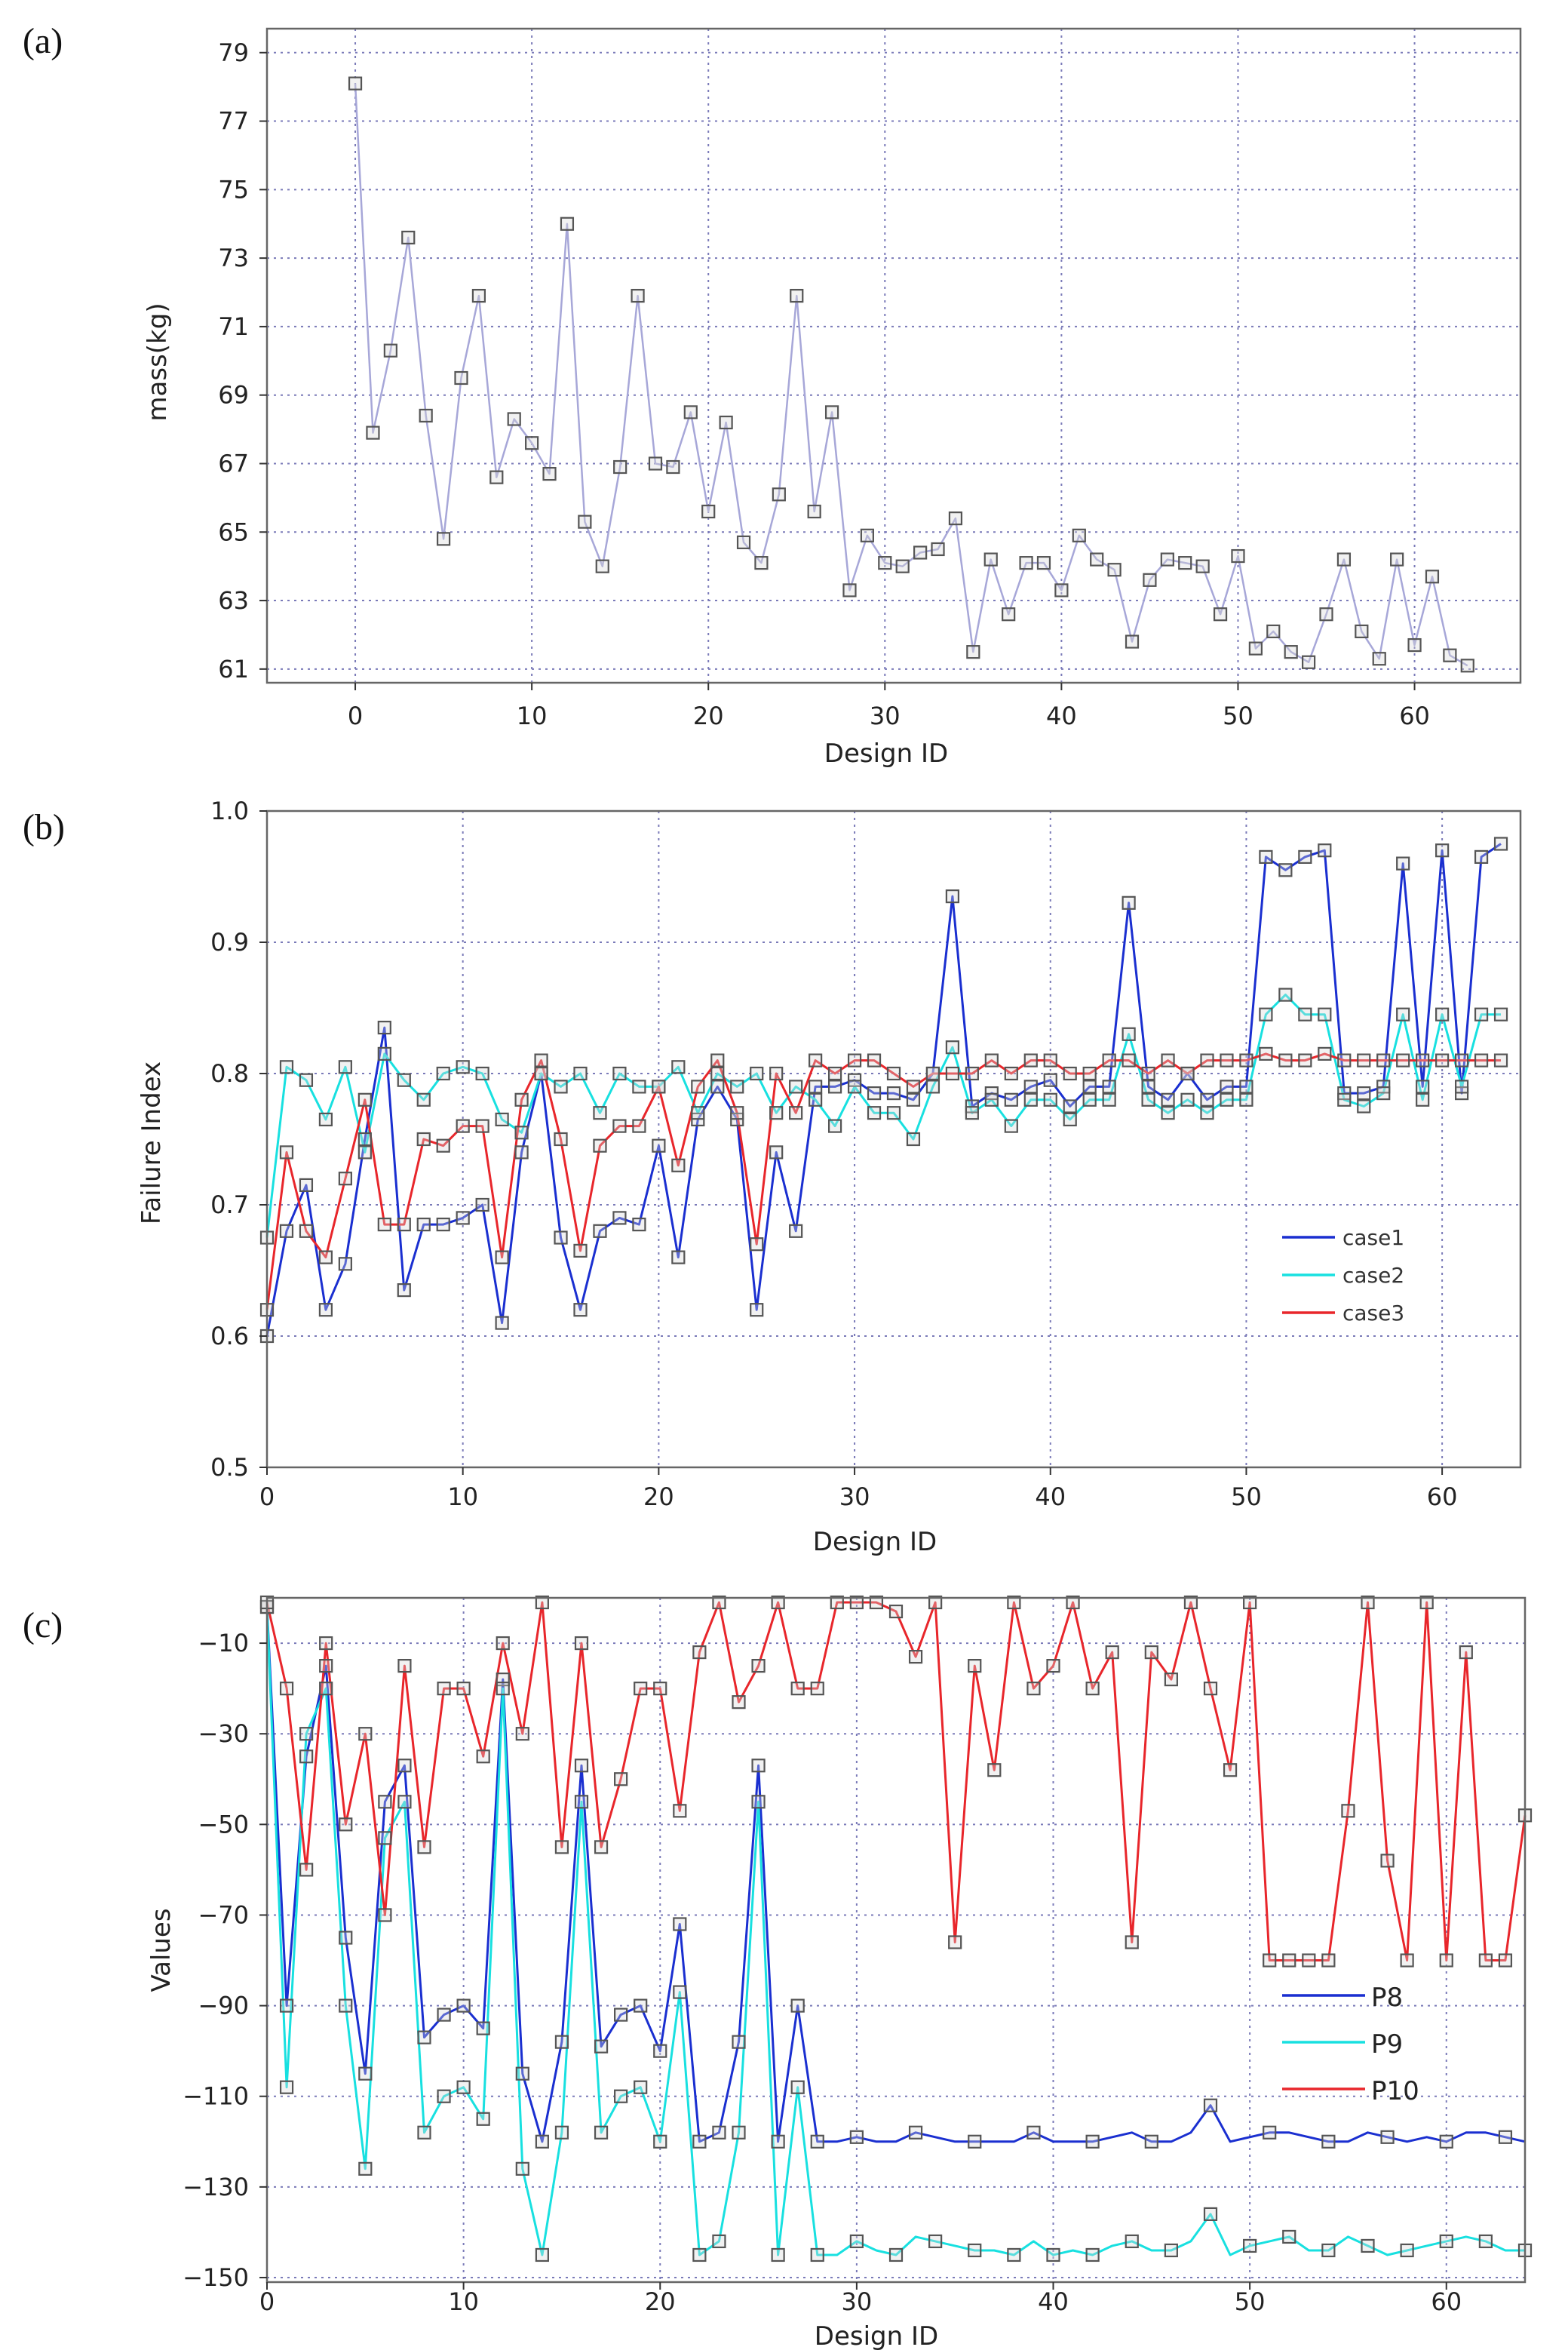 This screenshot has width=1568, height=2350. Describe the element at coordinates (877, 2336) in the screenshot. I see `x-axis-title-c: Design ID` at that location.